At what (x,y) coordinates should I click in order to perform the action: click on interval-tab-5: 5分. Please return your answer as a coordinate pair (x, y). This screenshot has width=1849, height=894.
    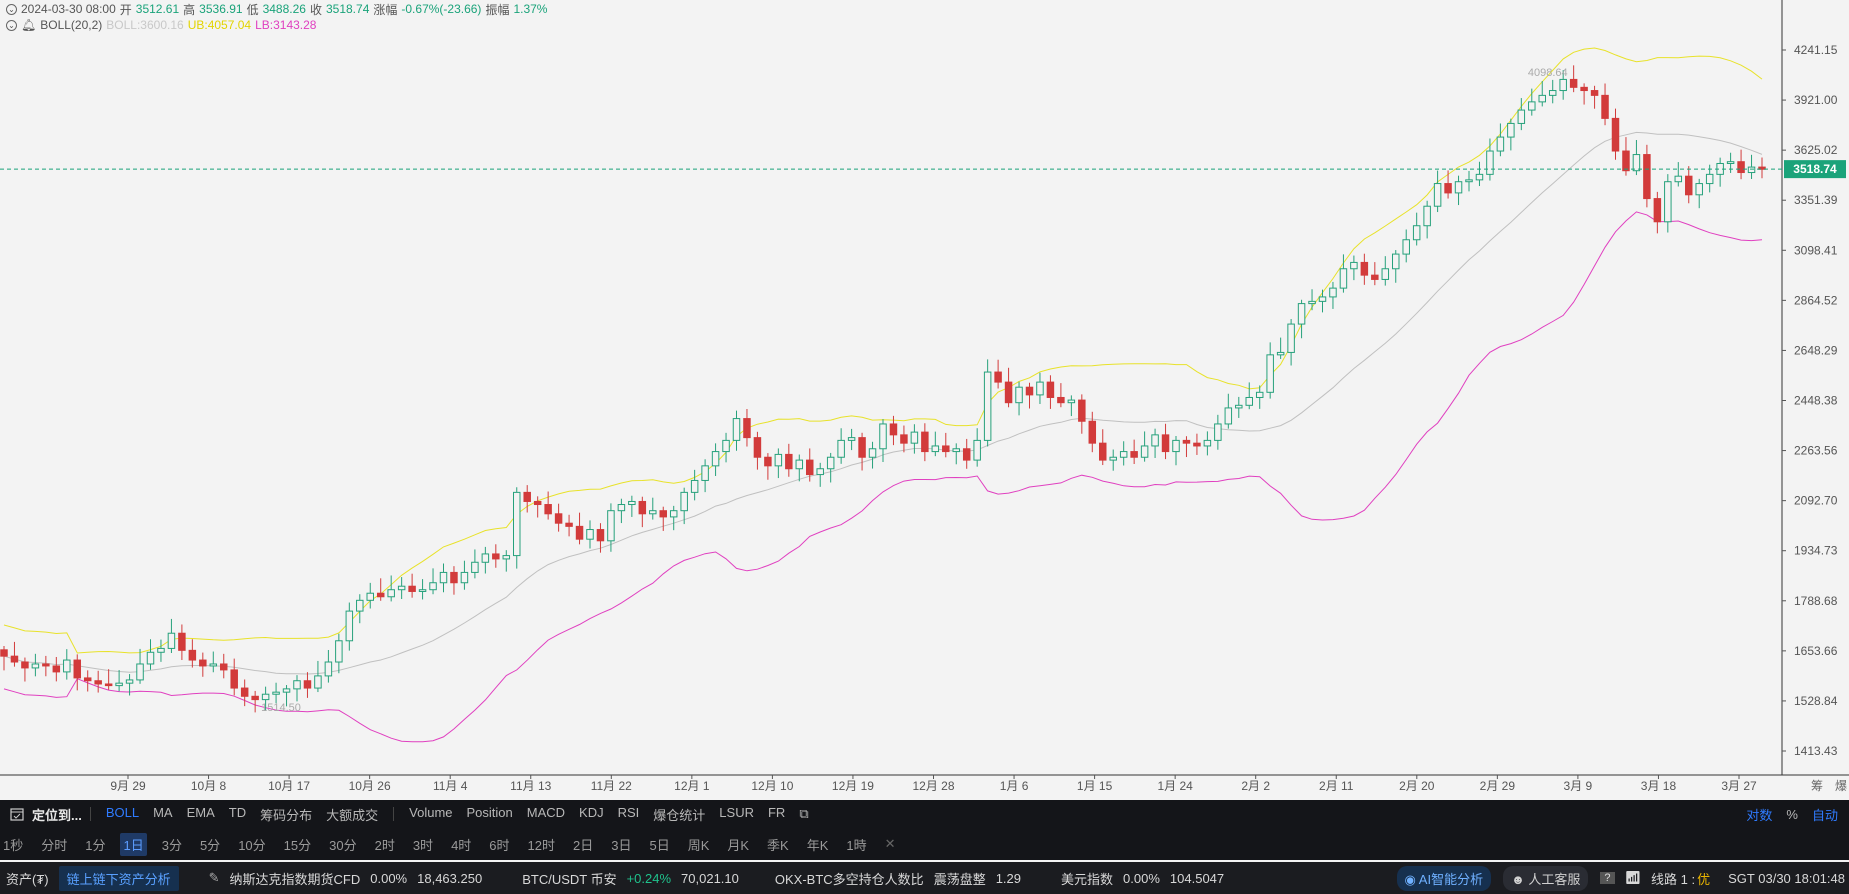
    Looking at the image, I should click on (210, 845).